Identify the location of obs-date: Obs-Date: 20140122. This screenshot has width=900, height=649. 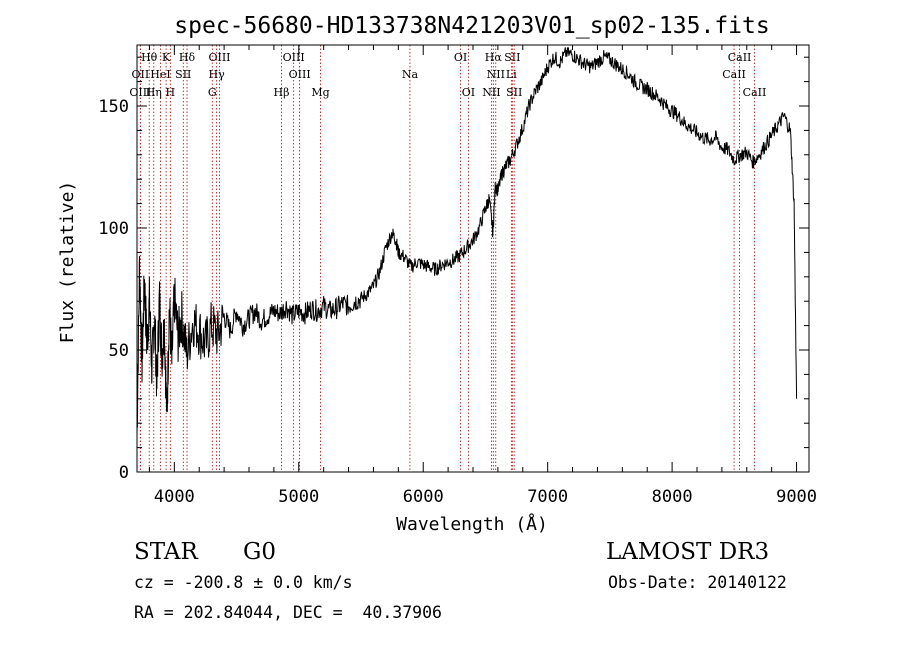
(697, 582).